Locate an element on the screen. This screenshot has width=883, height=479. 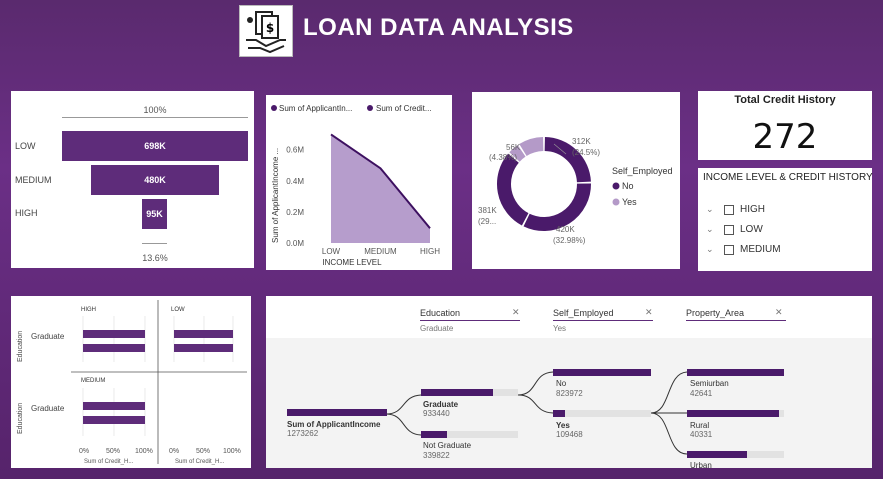
money-hand-icon: $ is located at coordinates (266, 32).